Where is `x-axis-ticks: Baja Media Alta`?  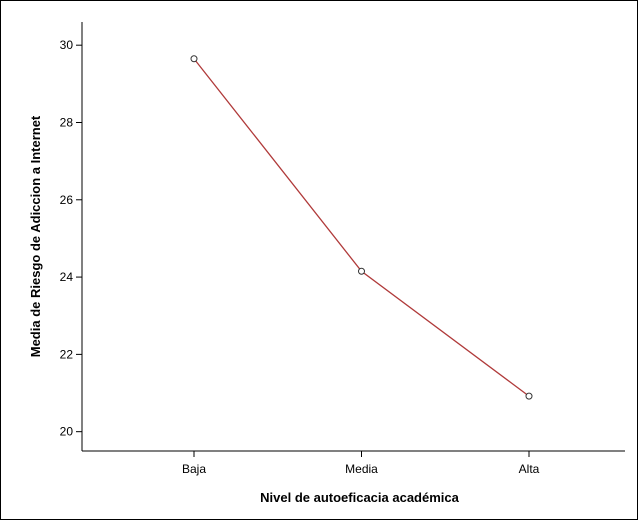 x-axis-ticks: Baja Media Alta is located at coordinates (361, 463).